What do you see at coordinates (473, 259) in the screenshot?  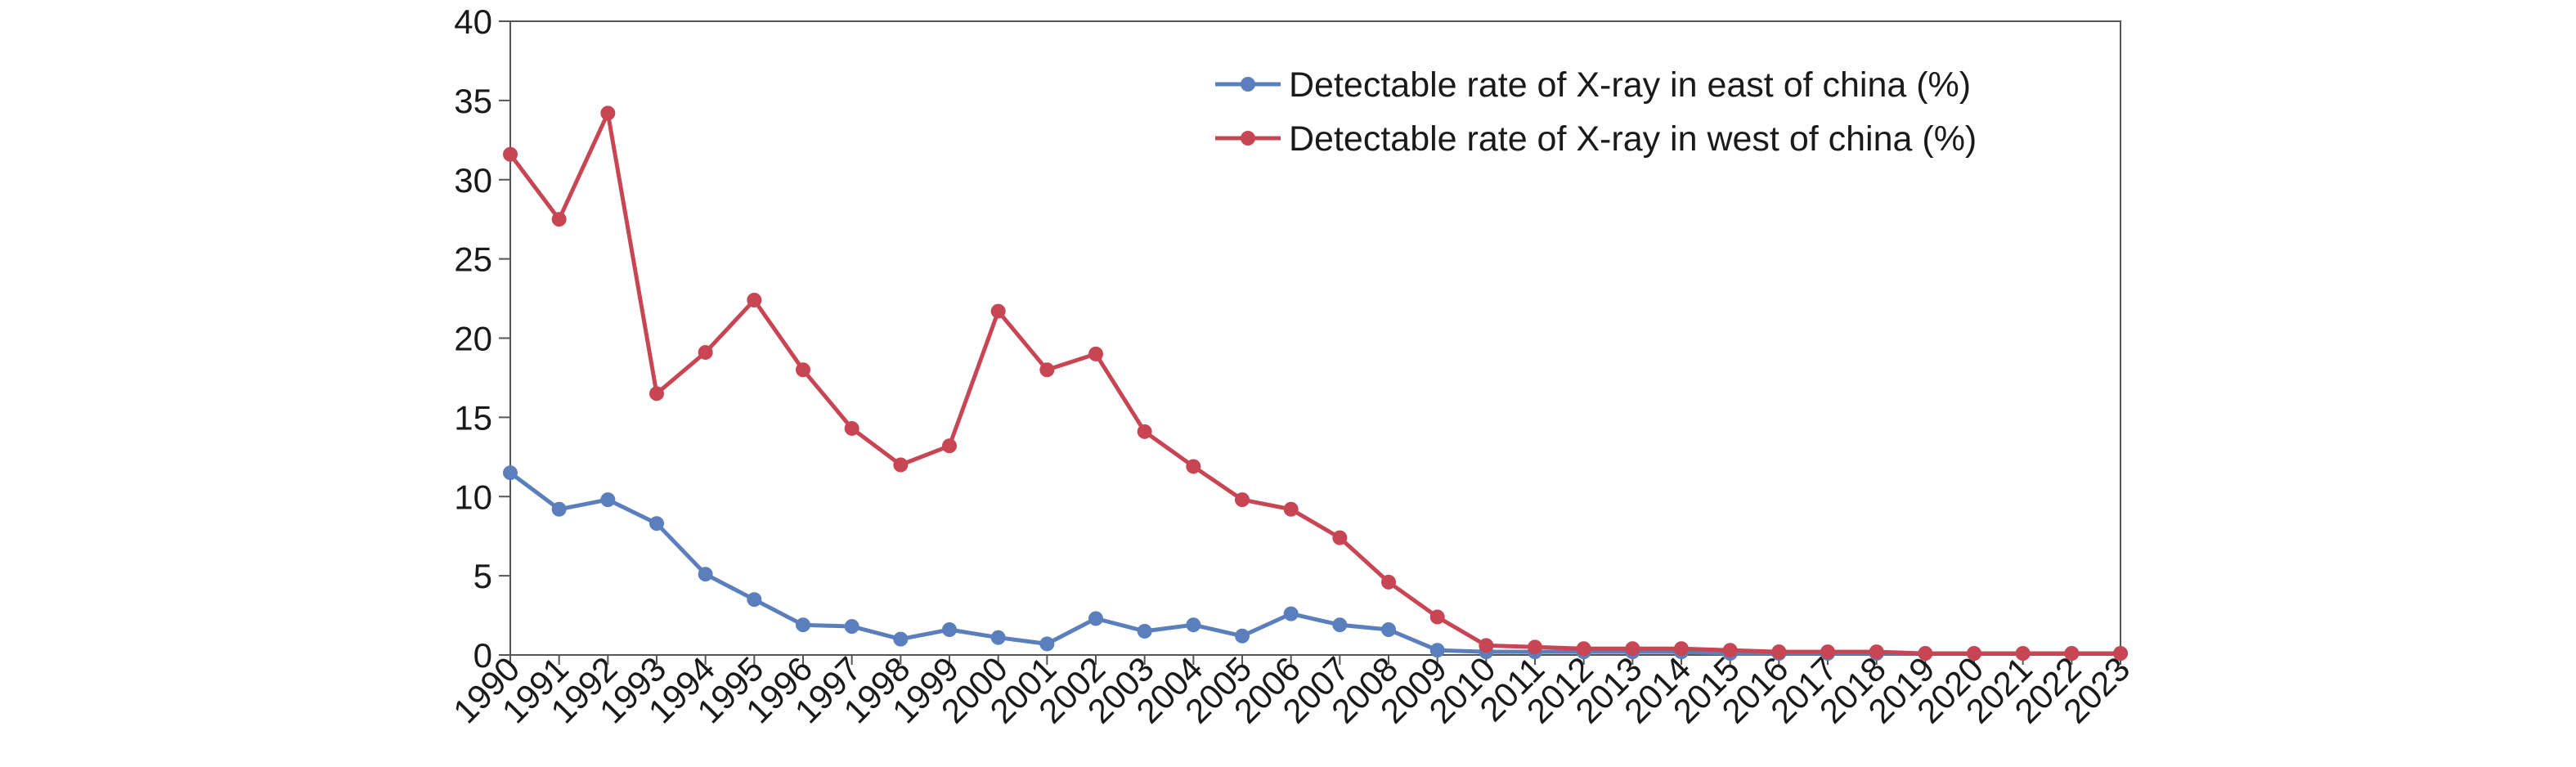 I see `y-tick-label: 25` at bounding box center [473, 259].